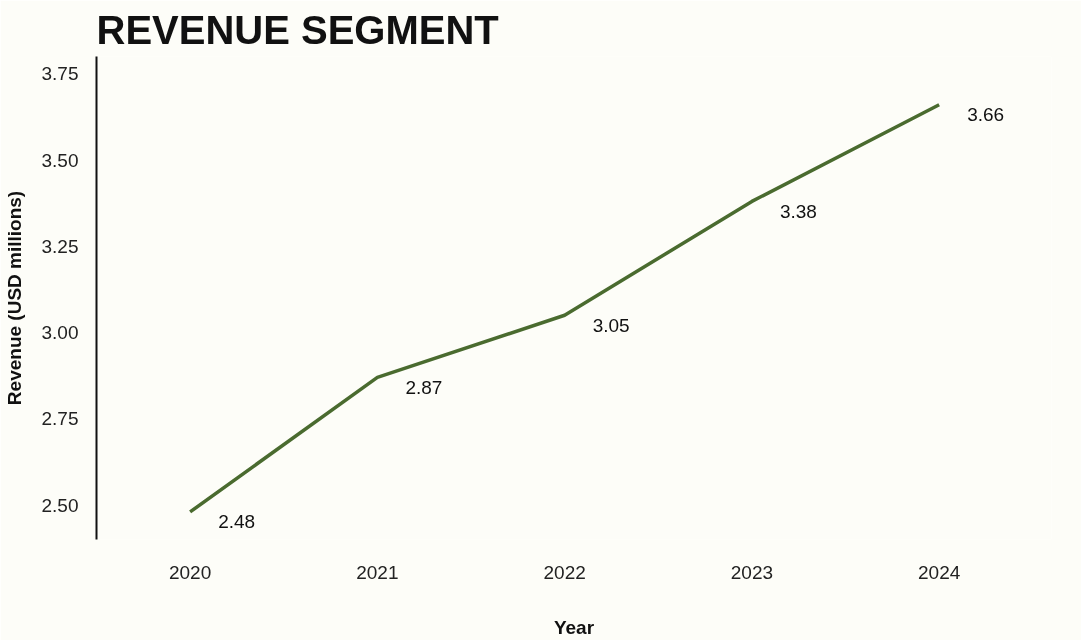 This screenshot has height=640, width=1081. I want to click on y-axis-title: Revenue (USD millions), so click(14, 298).